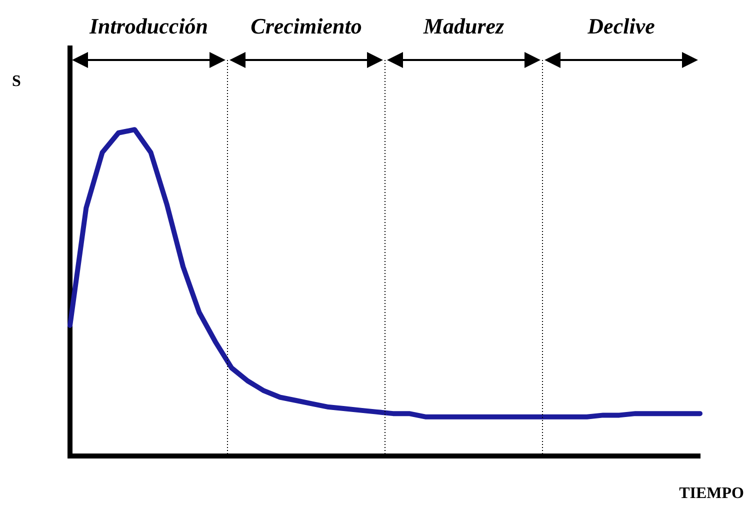 This screenshot has width=748, height=506. I want to click on text: Introducción, so click(148, 26).